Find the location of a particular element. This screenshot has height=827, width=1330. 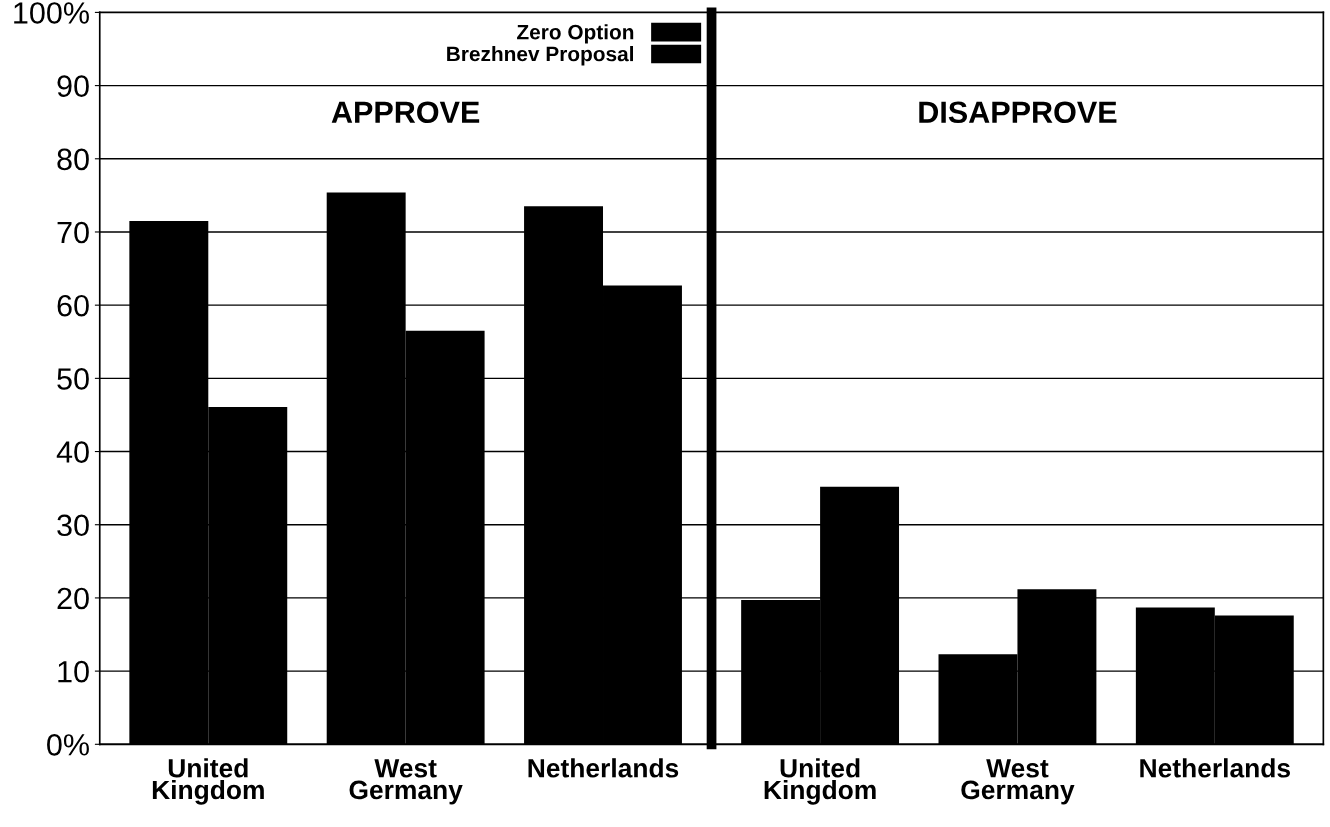

y-tick-label: 0% is located at coordinates (68, 745).